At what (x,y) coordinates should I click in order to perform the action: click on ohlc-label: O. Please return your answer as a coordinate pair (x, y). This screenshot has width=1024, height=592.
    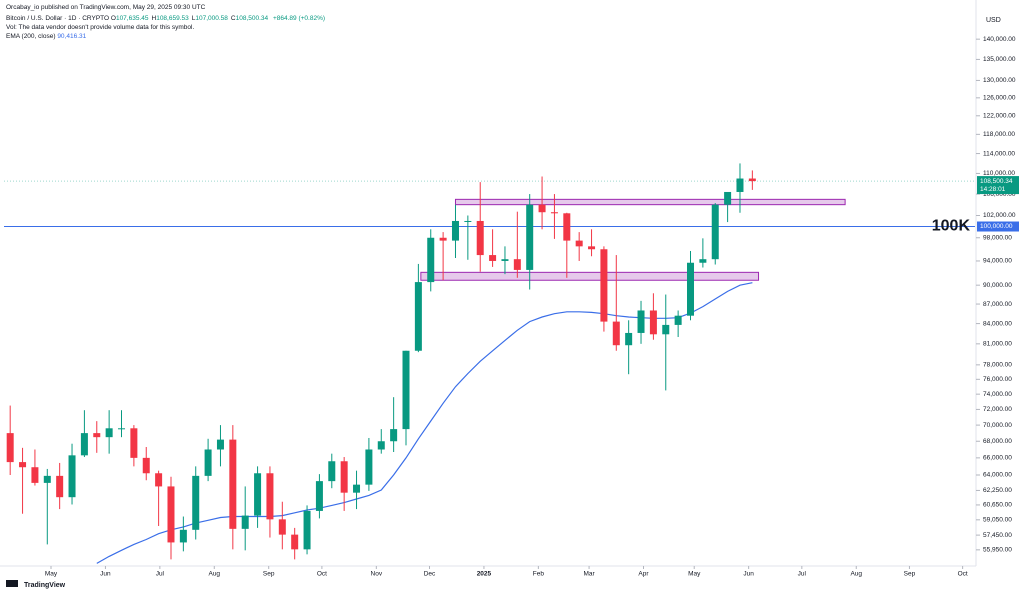
    Looking at the image, I should click on (113, 18).